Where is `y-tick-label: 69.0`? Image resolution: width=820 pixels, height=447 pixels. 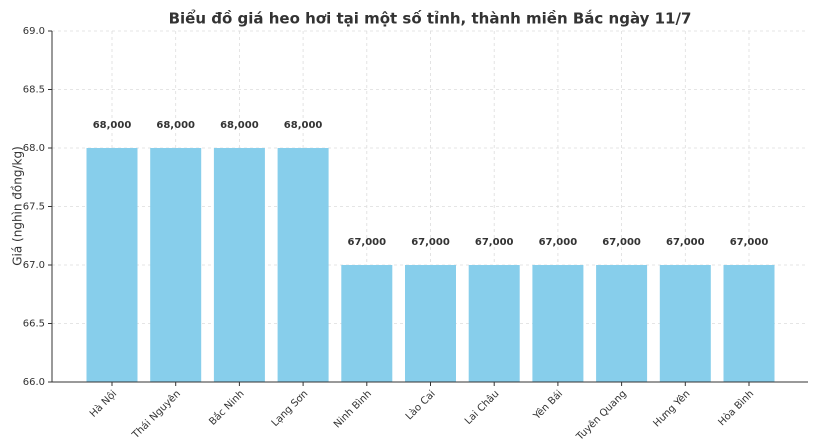
y-tick-label: 69.0 is located at coordinates (34, 31).